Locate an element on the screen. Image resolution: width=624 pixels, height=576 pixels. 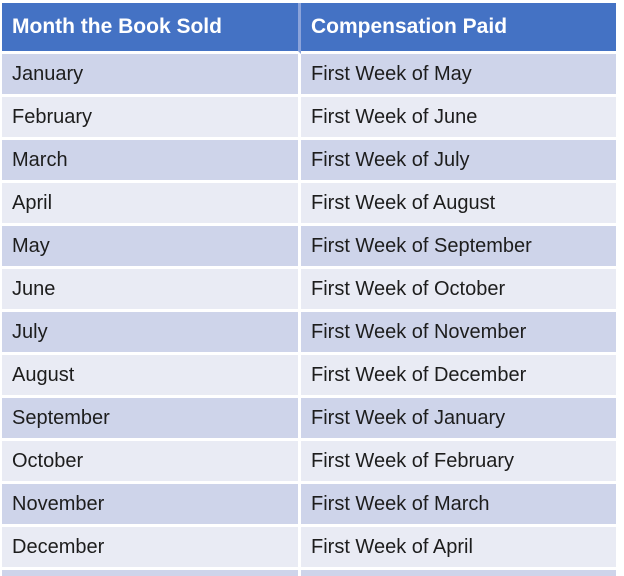
month-cell: December is located at coordinates (151, 548).